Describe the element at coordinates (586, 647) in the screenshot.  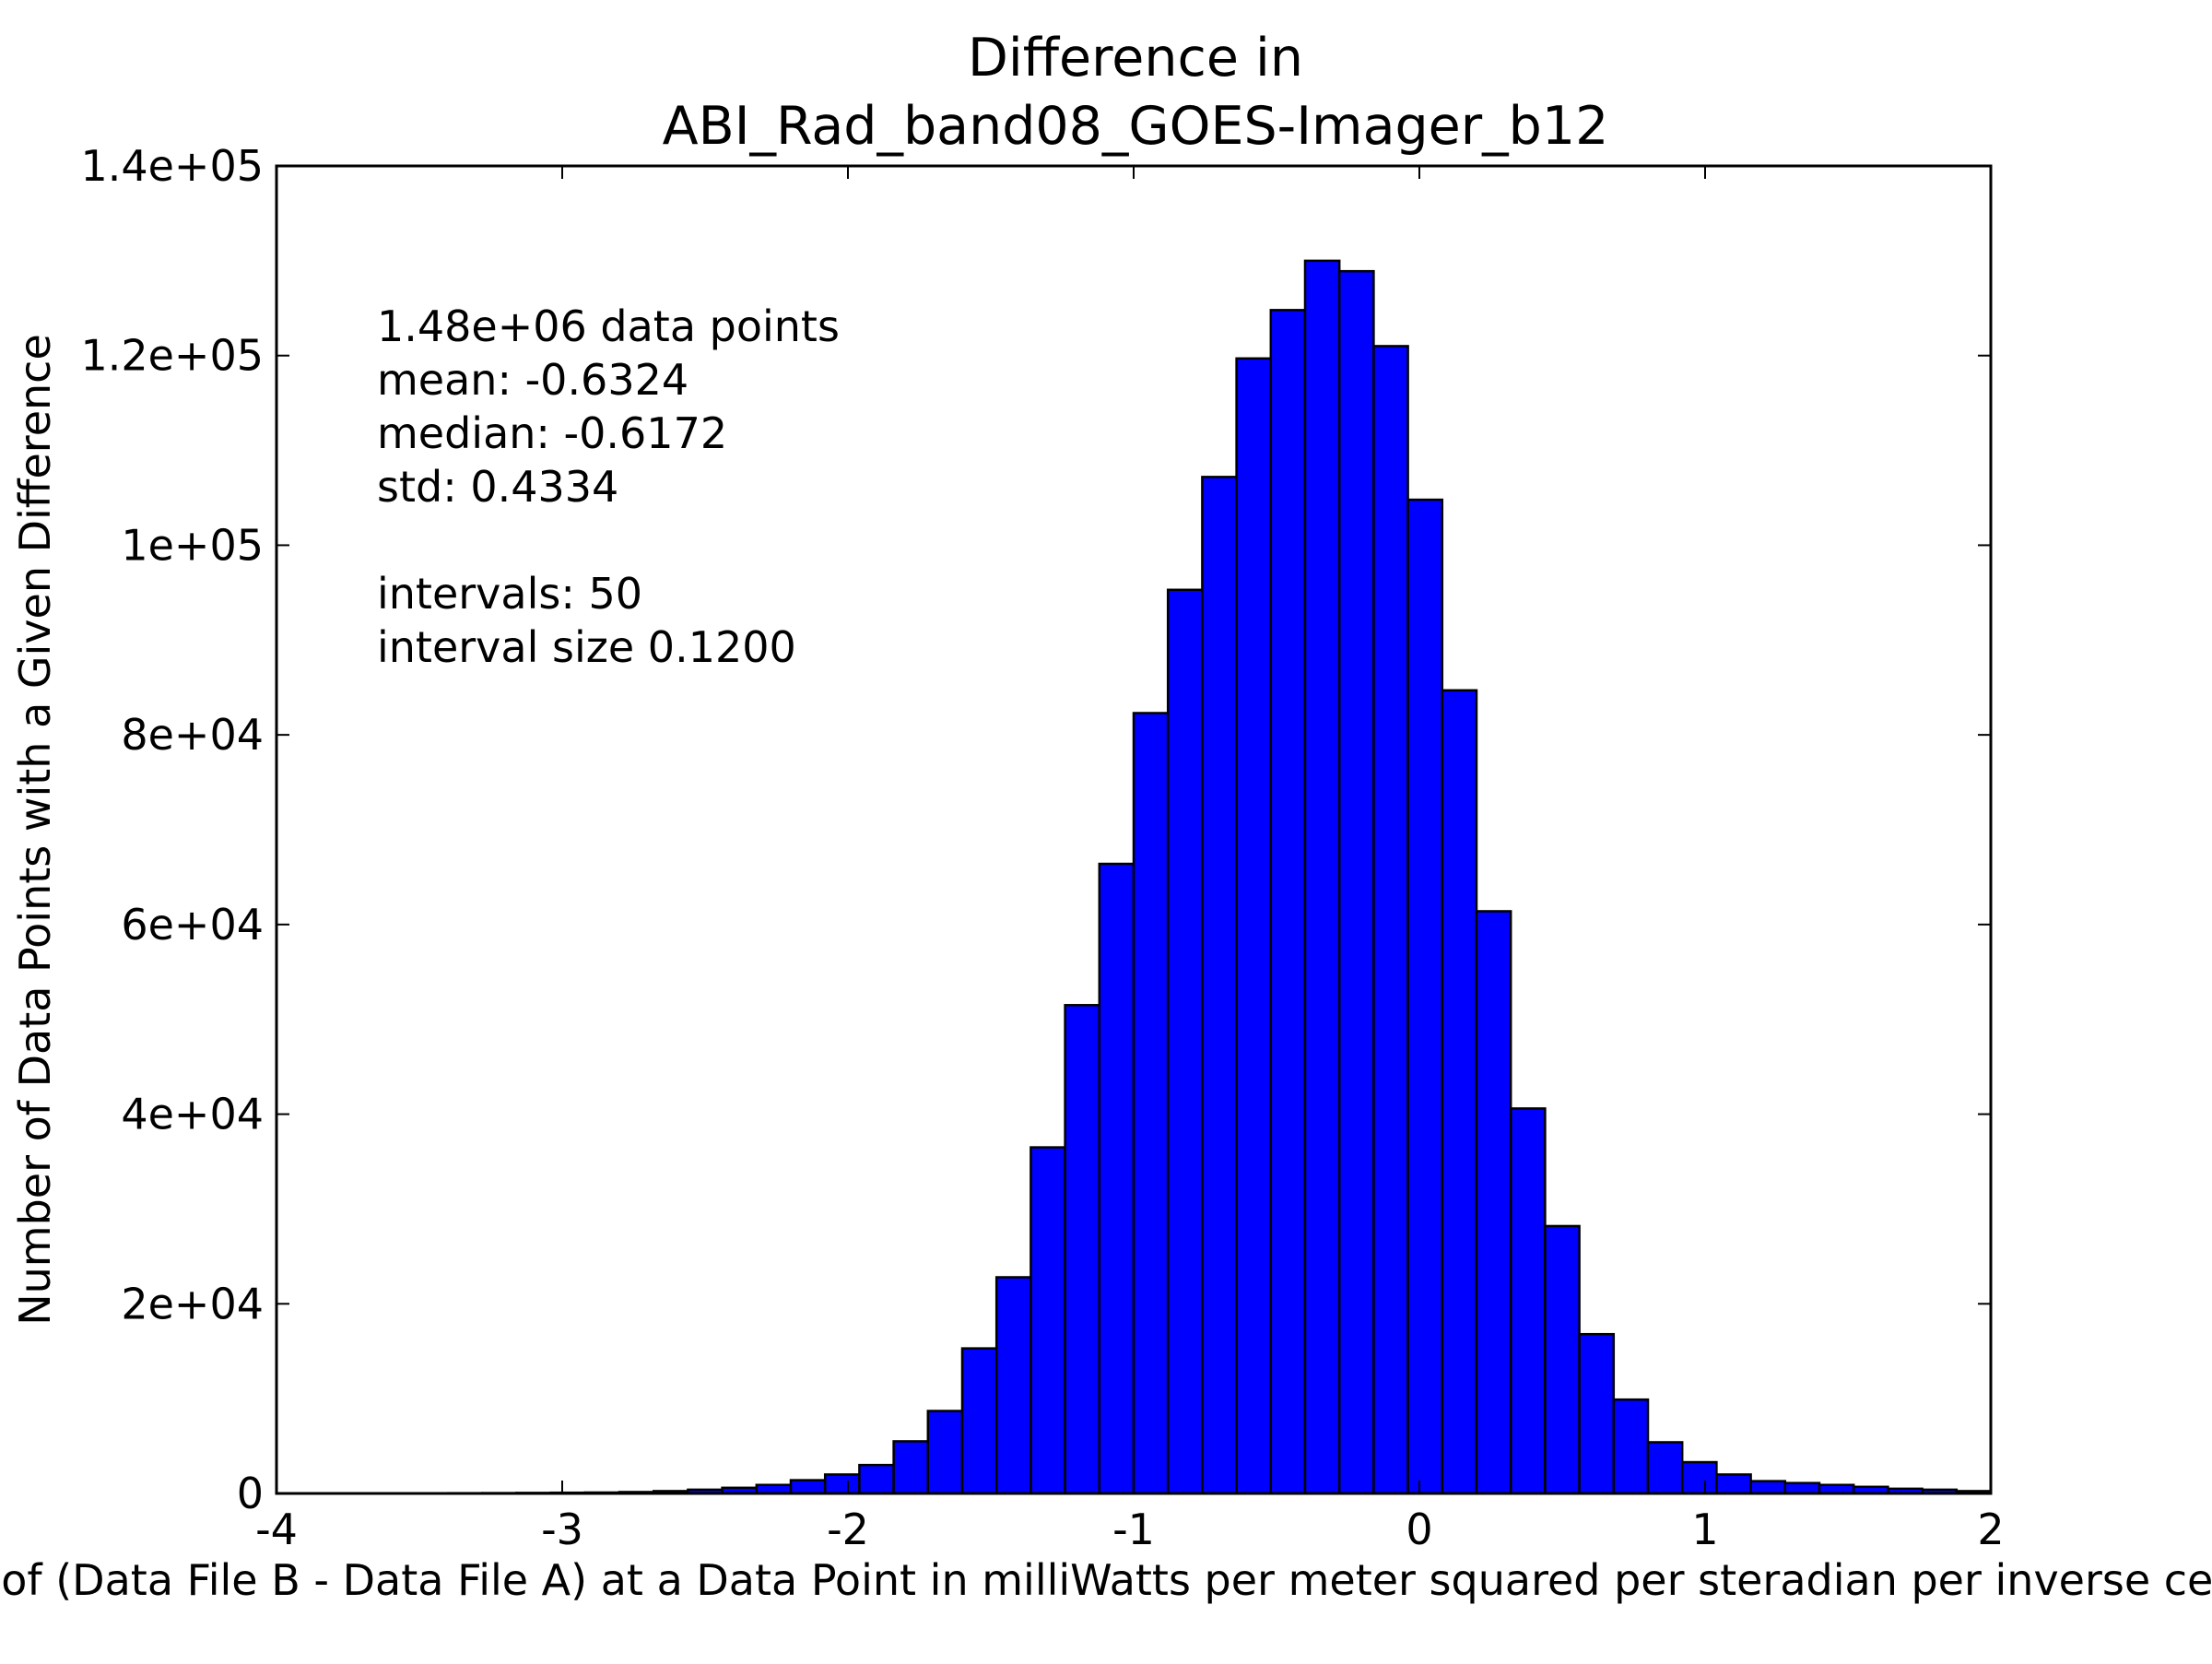
I see `stats-annotation-line: interval size 0.1200` at that location.